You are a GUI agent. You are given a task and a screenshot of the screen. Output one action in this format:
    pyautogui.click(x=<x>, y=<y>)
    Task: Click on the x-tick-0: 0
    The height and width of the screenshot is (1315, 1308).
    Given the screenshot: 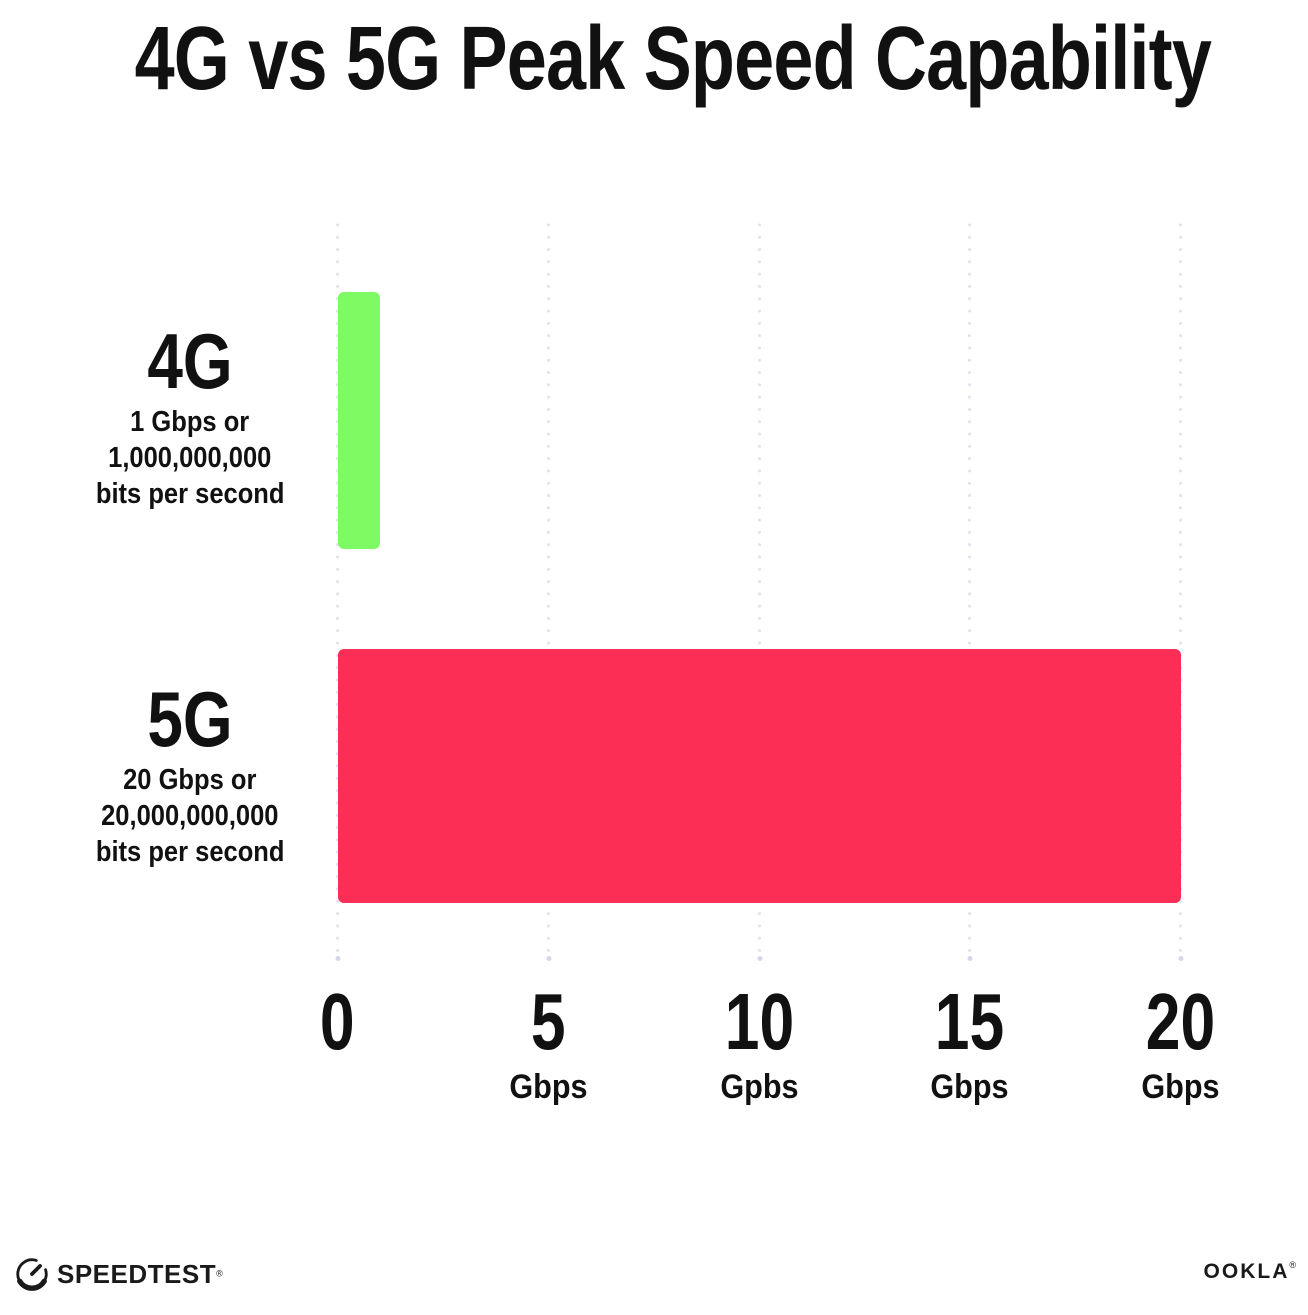 What is the action you would take?
    pyautogui.click(x=337, y=1043)
    